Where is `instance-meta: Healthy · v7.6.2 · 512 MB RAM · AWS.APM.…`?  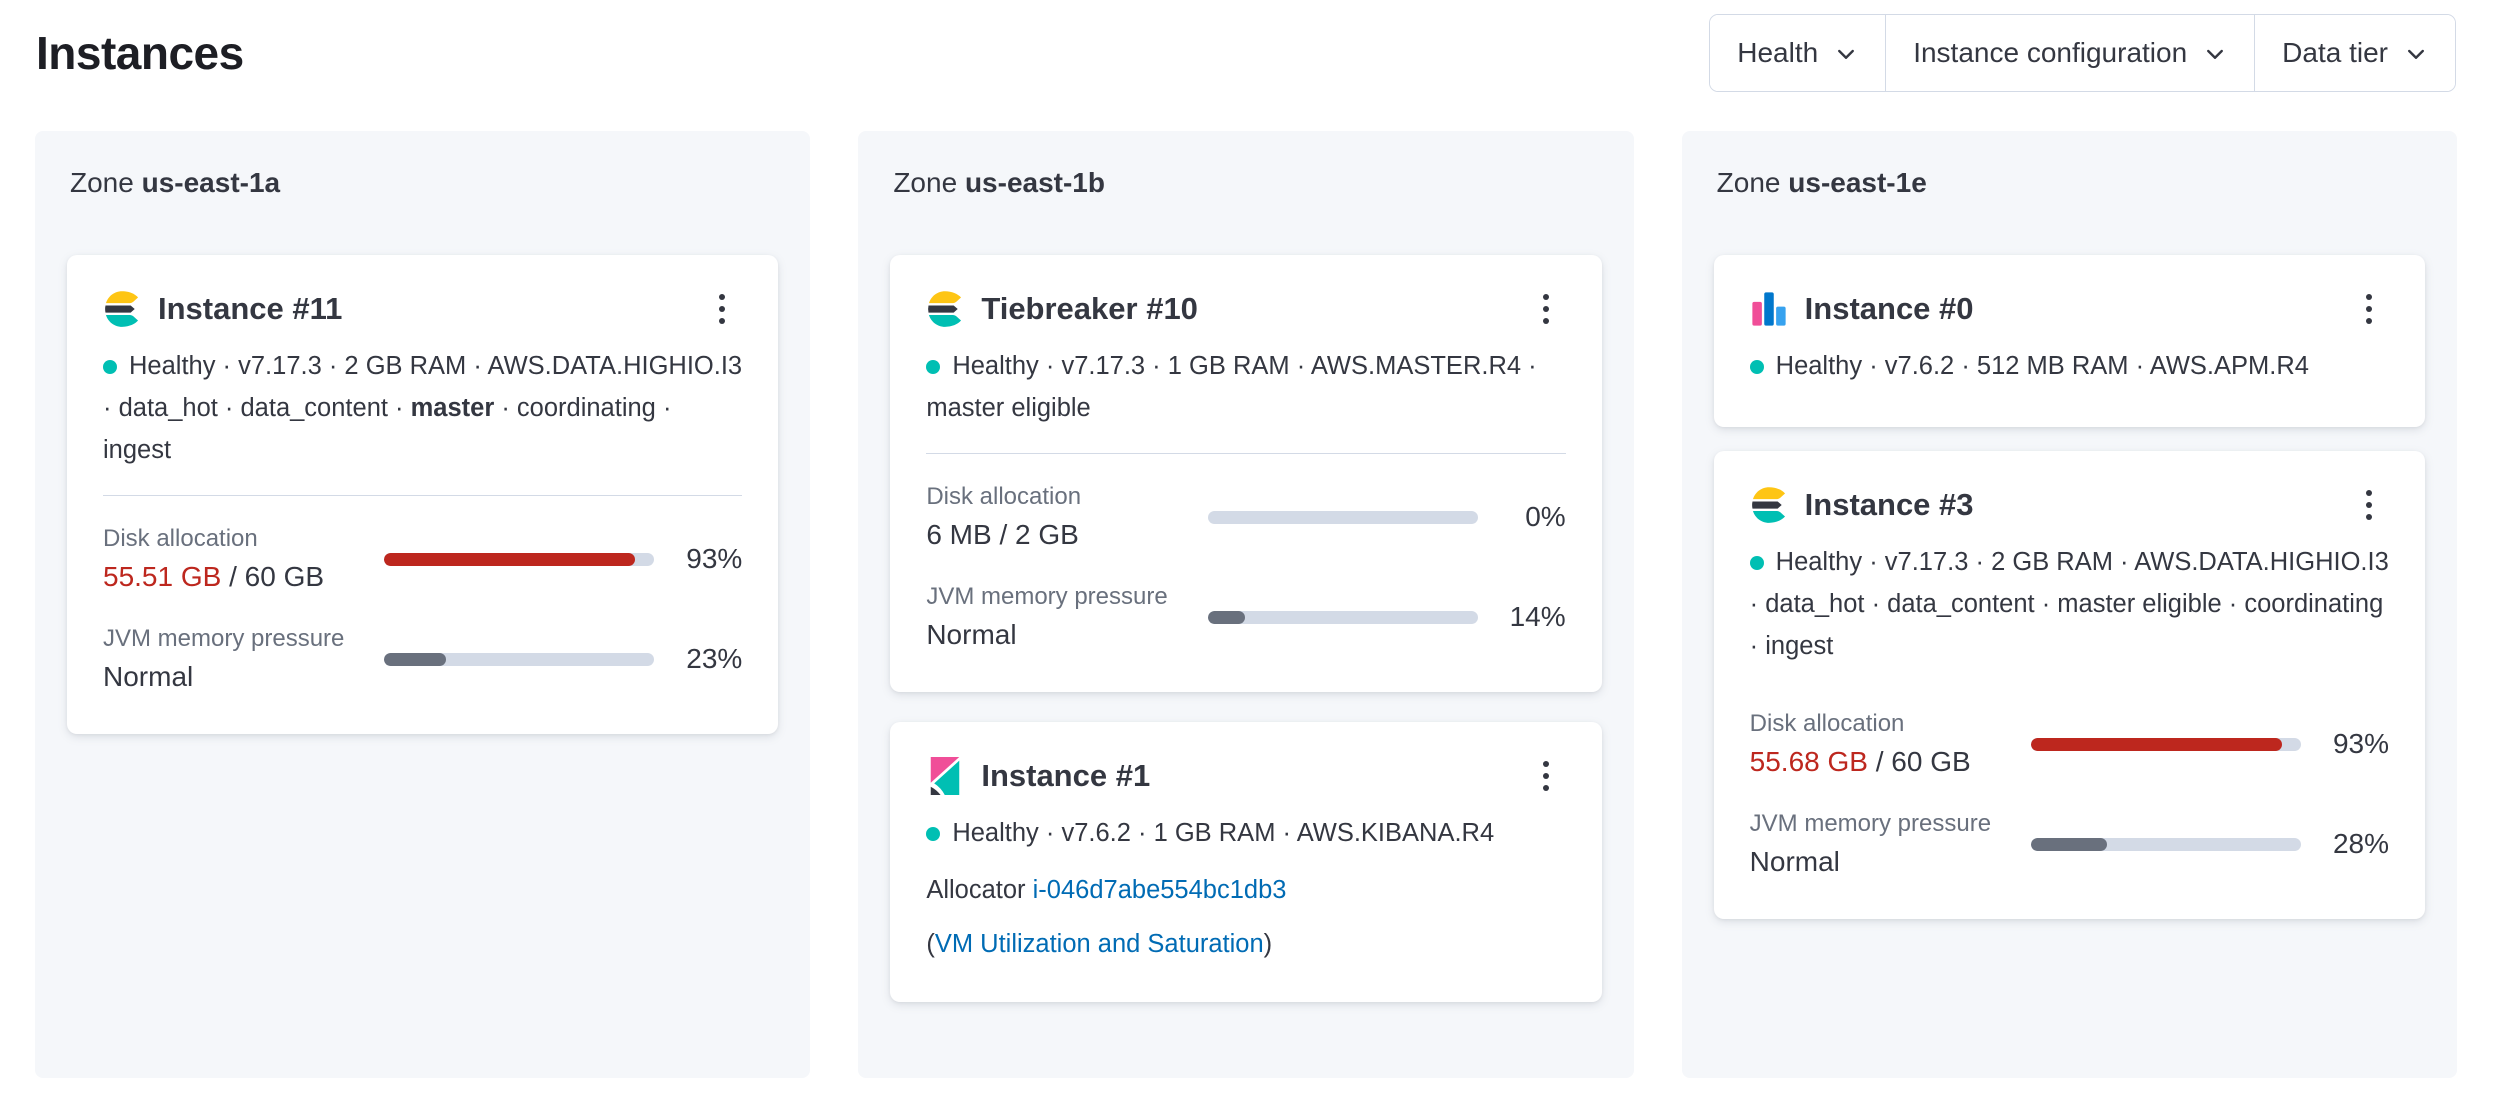
instance-meta: Healthy · v7.6.2 · 512 MB RAM · AWS.APM.… is located at coordinates (2069, 366).